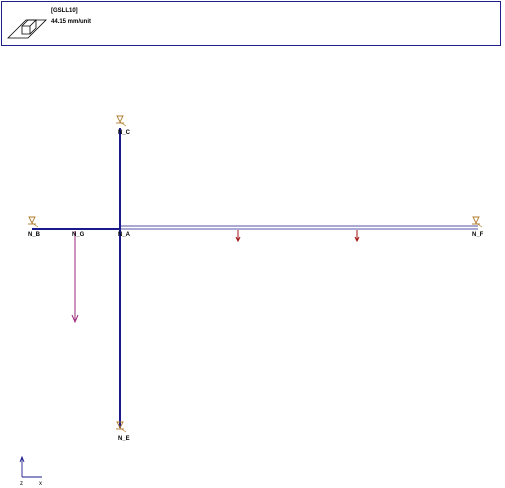  What do you see at coordinates (27, 29) in the screenshot?
I see `shell-section-icon` at bounding box center [27, 29].